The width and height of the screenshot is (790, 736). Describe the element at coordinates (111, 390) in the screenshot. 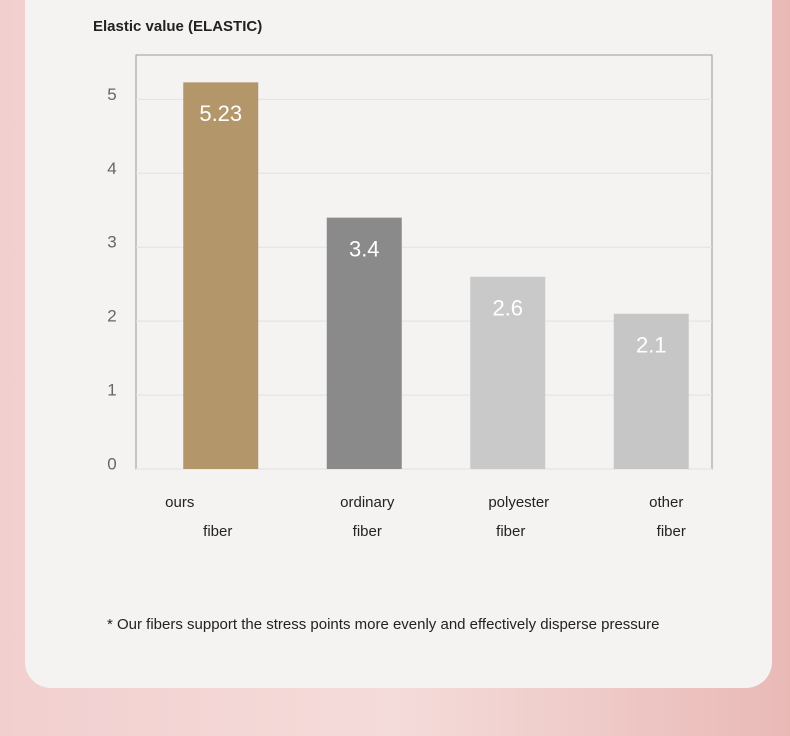

I see `y-tick-label: 1` at that location.